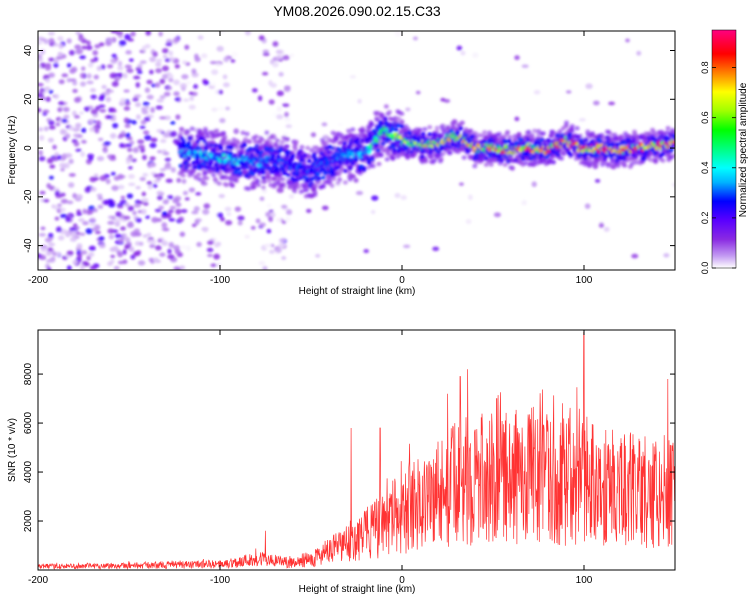 This screenshot has width=750, height=600. I want to click on colorbar-strip, so click(724, 149).